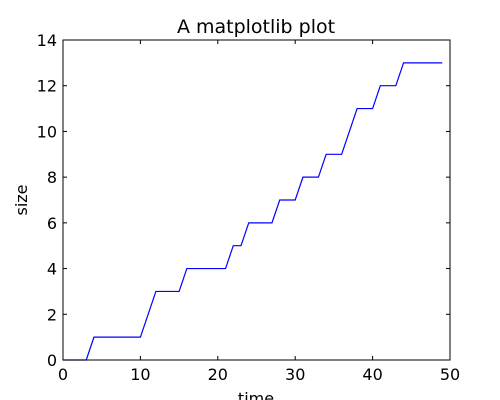 This screenshot has width=500, height=400. Describe the element at coordinates (372, 374) in the screenshot. I see `x-tick-label: 40` at that location.